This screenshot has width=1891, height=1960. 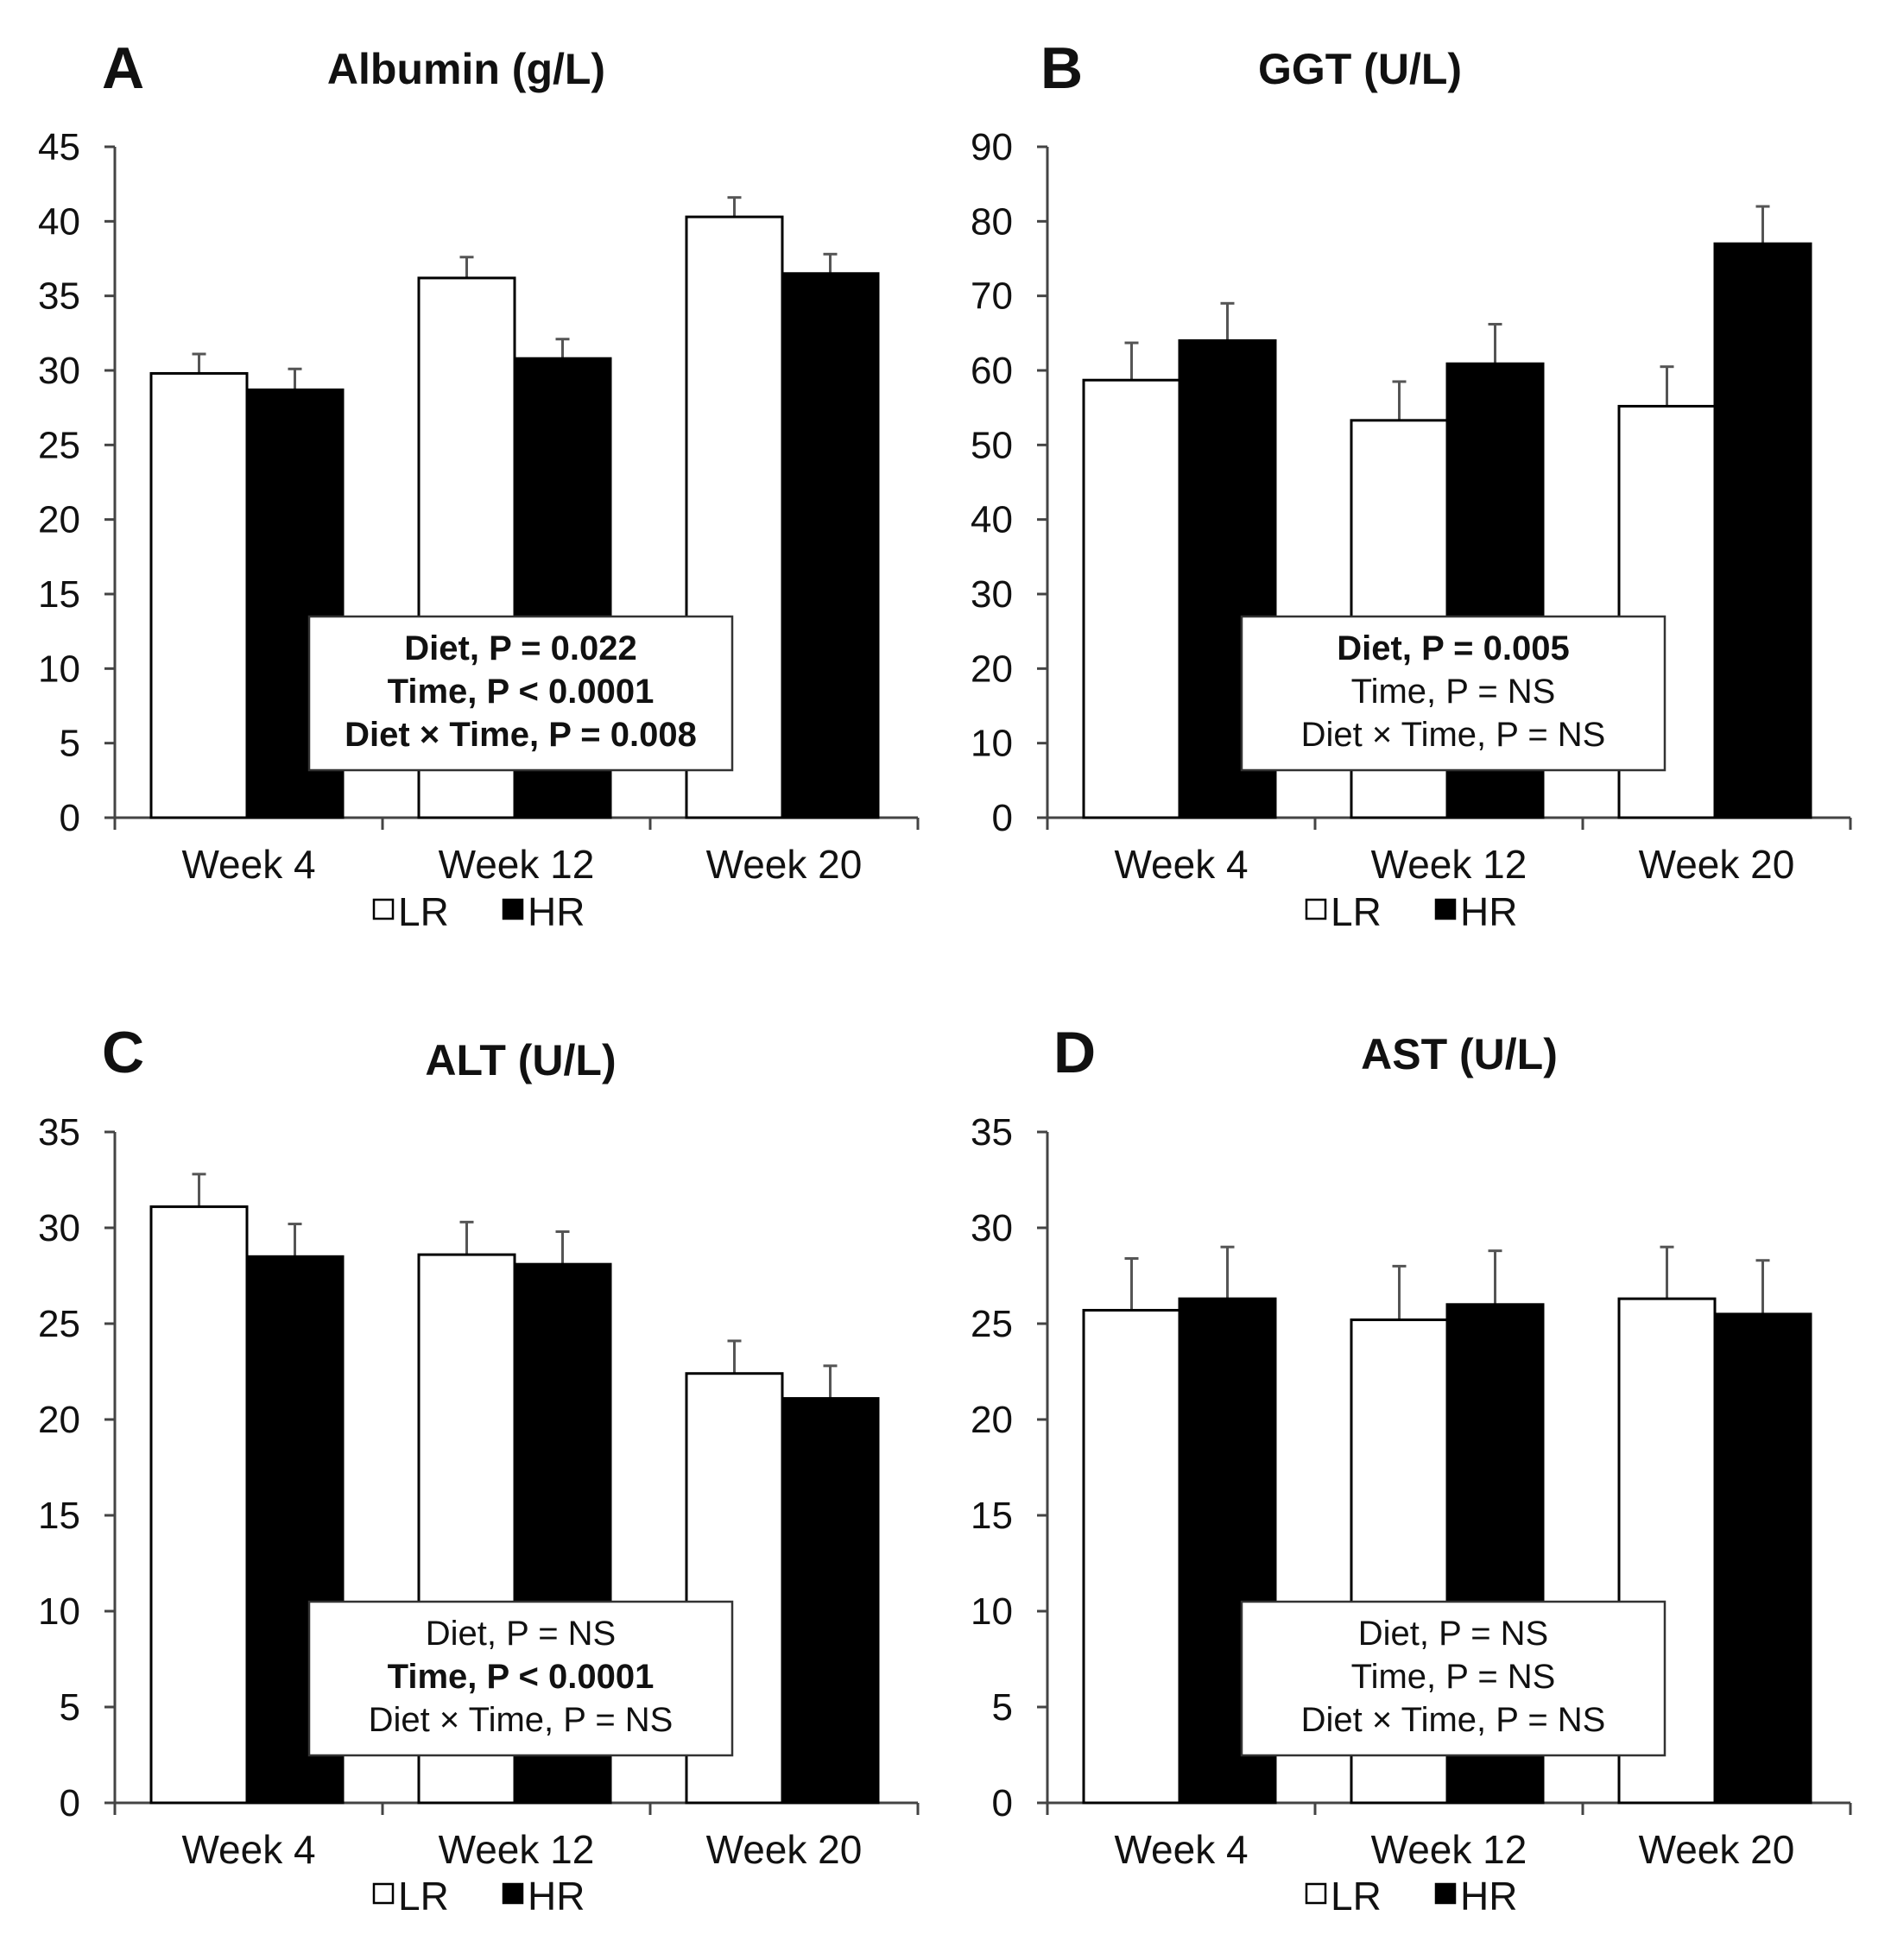 What do you see at coordinates (466, 69) in the screenshot?
I see `chart-title: Albumin (g/L)` at bounding box center [466, 69].